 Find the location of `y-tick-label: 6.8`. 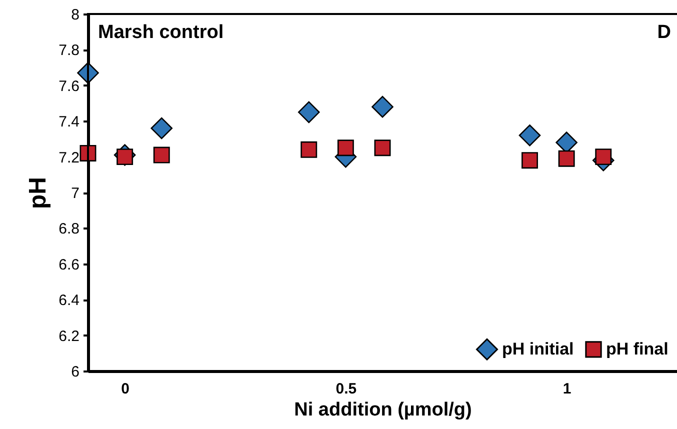

y-tick-label: 6.8 is located at coordinates (69, 229).